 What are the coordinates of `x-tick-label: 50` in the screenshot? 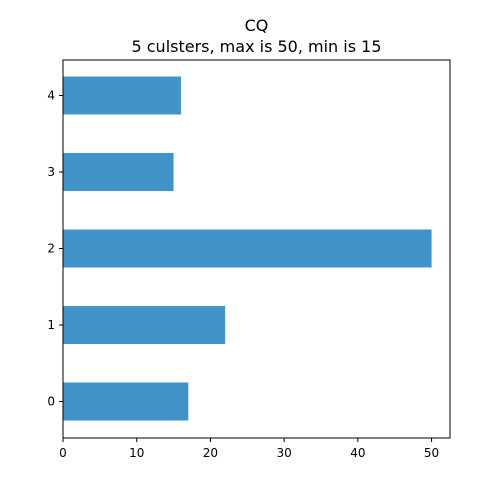 It's located at (431, 453).